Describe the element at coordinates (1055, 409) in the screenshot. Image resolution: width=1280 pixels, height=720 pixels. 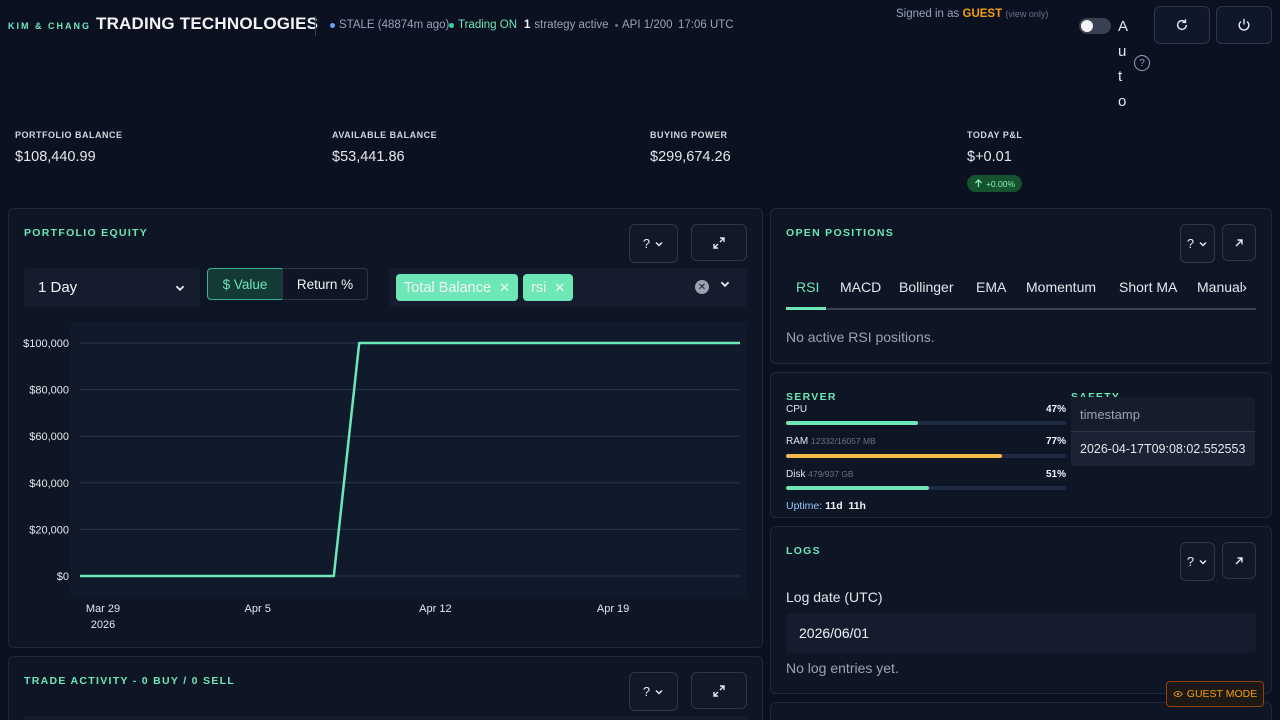
I see `cpu-percent: 47%` at that location.